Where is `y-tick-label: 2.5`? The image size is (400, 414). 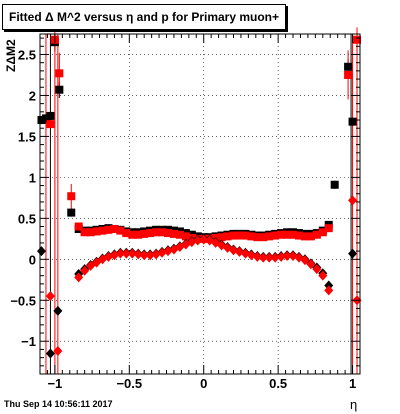 y-tick-label: 2.5 is located at coordinates (27, 54).